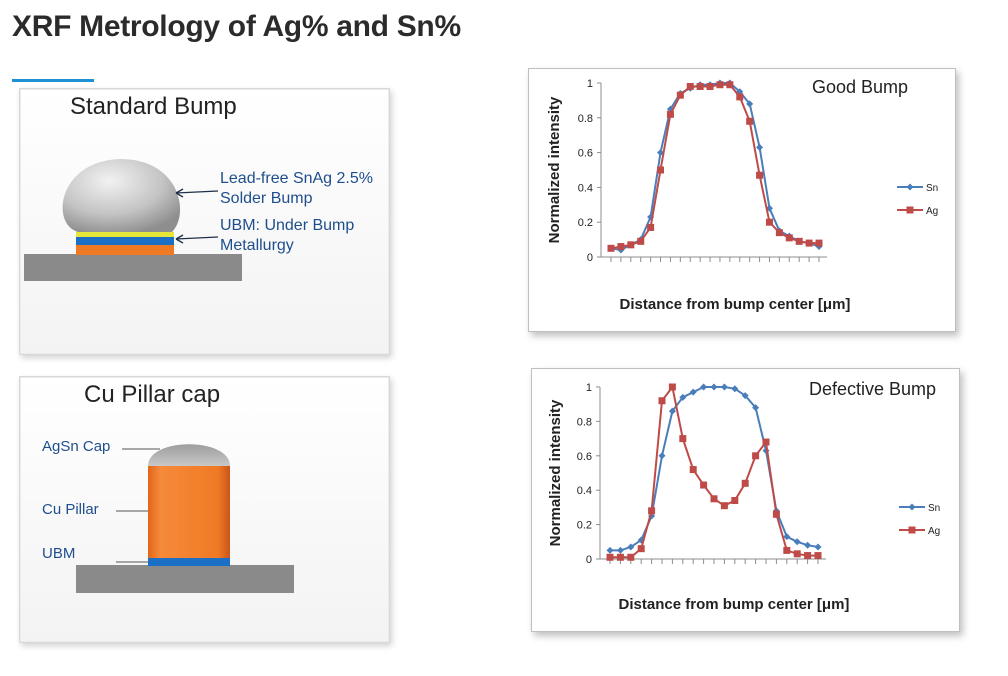 The height and width of the screenshot is (676, 1008). What do you see at coordinates (585, 223) in the screenshot?
I see `y-tick-label: 0.2` at bounding box center [585, 223].